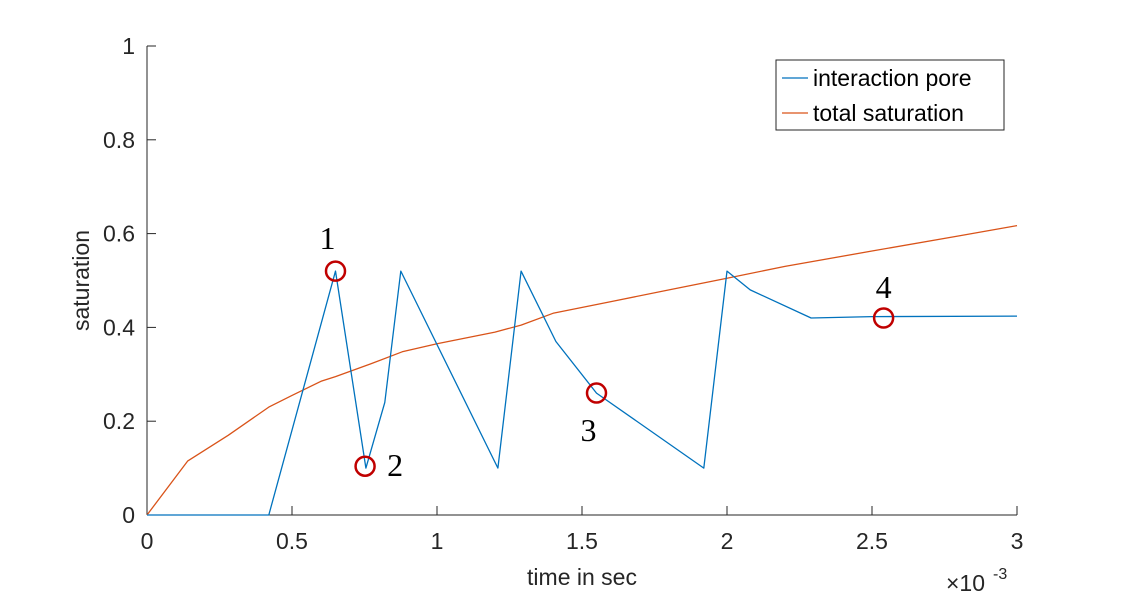 The height and width of the screenshot is (599, 1124). Describe the element at coordinates (119, 421) in the screenshot. I see `y-tick-label: 0.2` at that location.